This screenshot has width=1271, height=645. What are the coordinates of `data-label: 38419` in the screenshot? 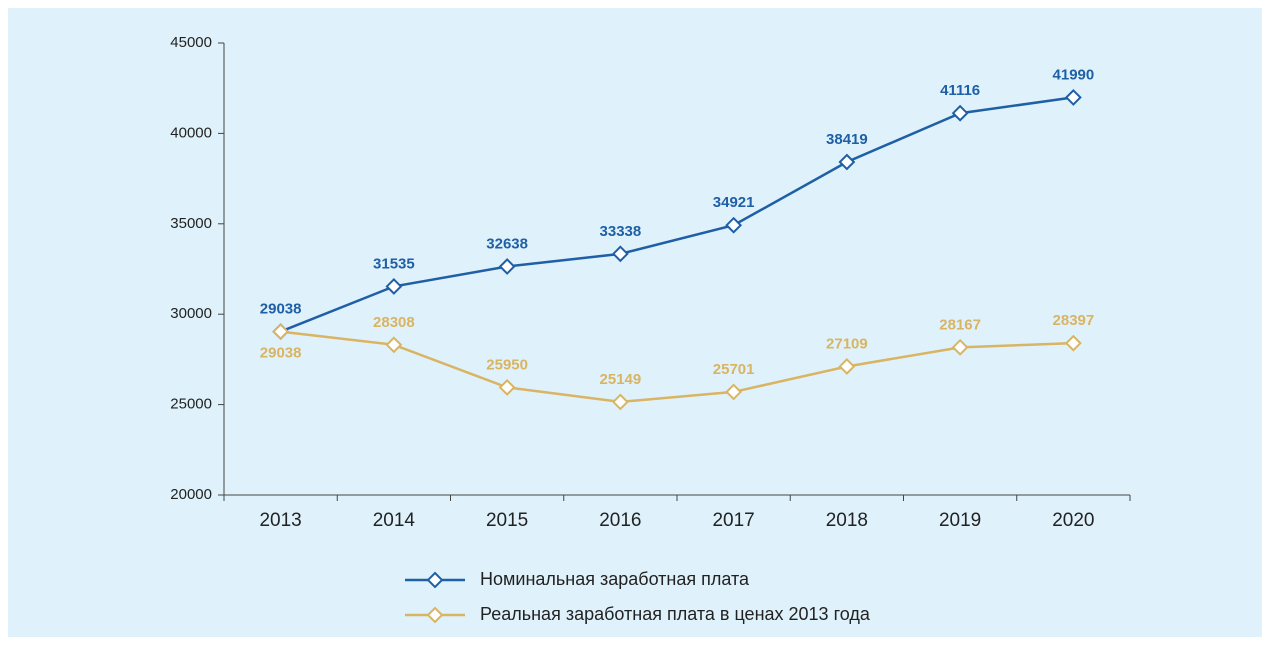 It's located at (847, 139).